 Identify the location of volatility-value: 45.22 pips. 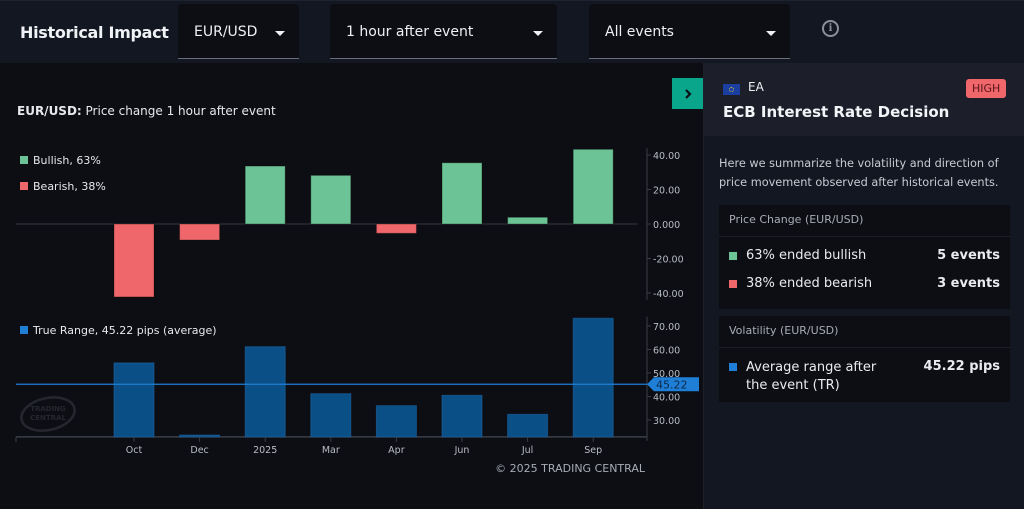
(961, 366).